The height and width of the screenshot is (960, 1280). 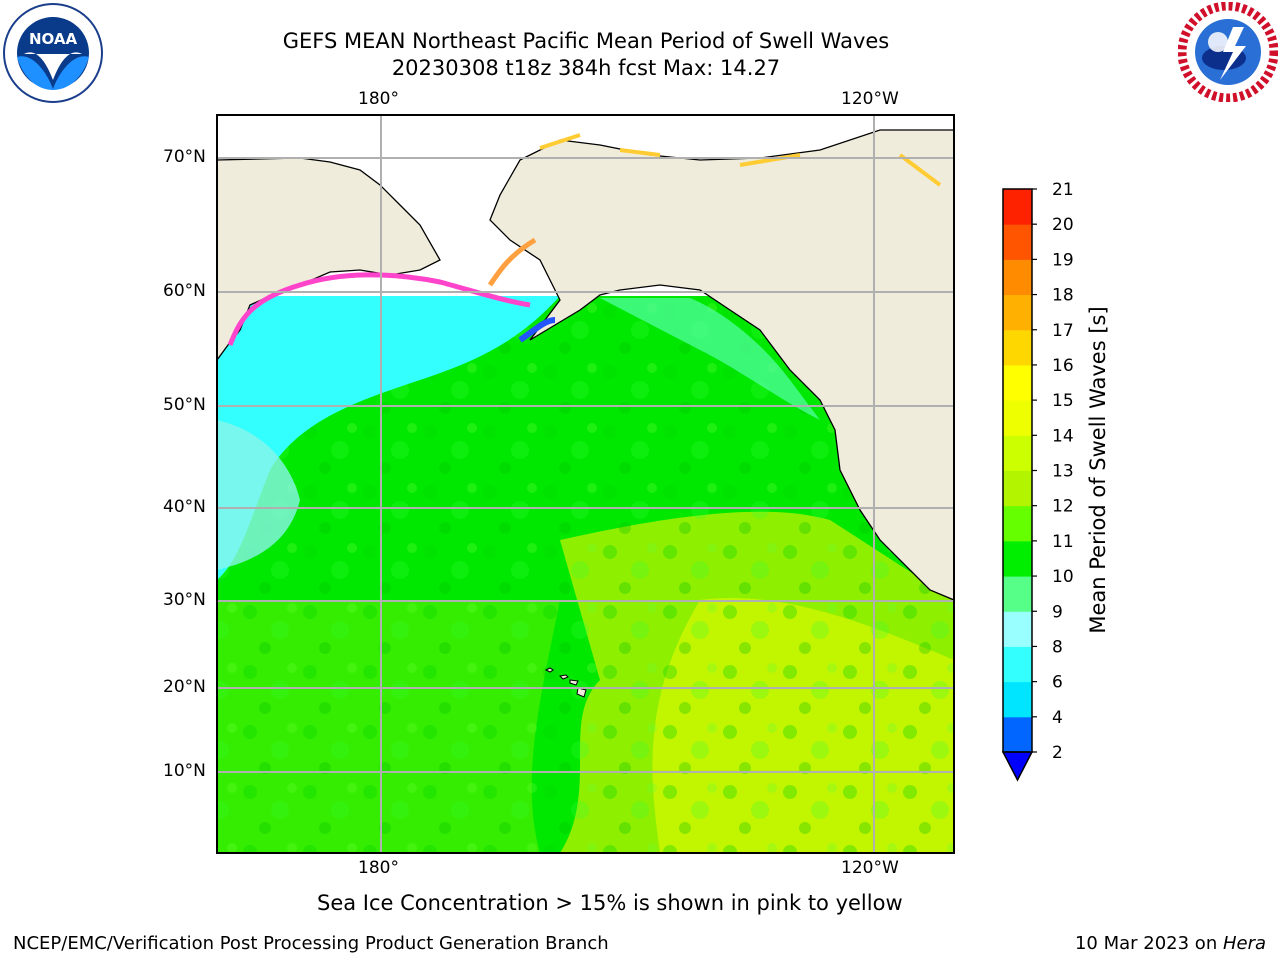 I want to click on footer-date: 10 Mar 2023 on Hera, so click(x=1170, y=943).